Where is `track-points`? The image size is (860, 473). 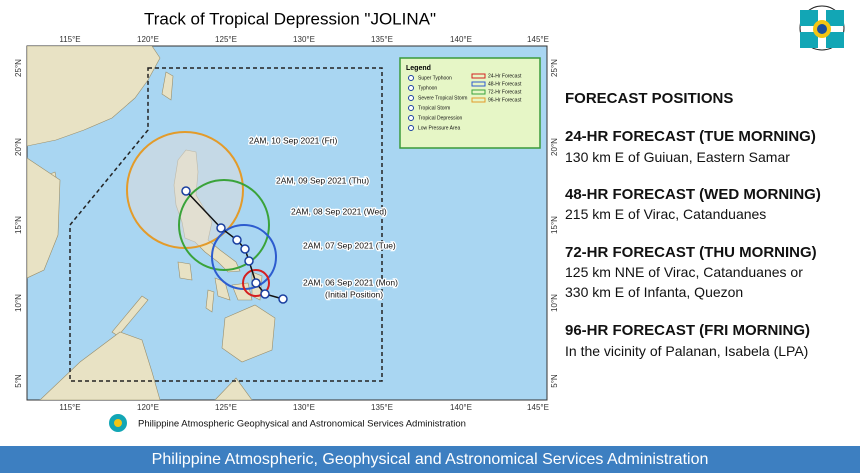 track-points is located at coordinates (234, 245).